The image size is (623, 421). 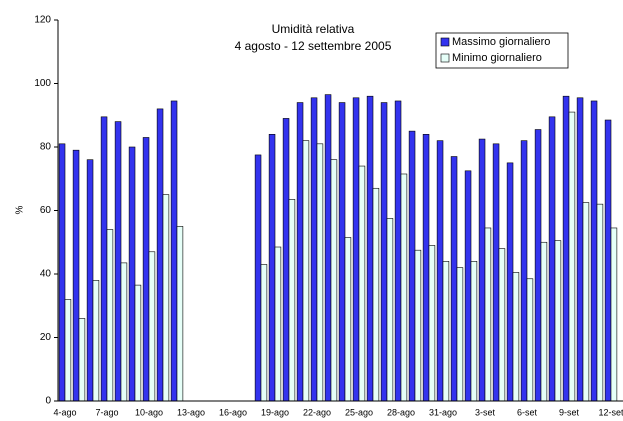 I want to click on y-tick-label: 20, so click(x=46, y=337).